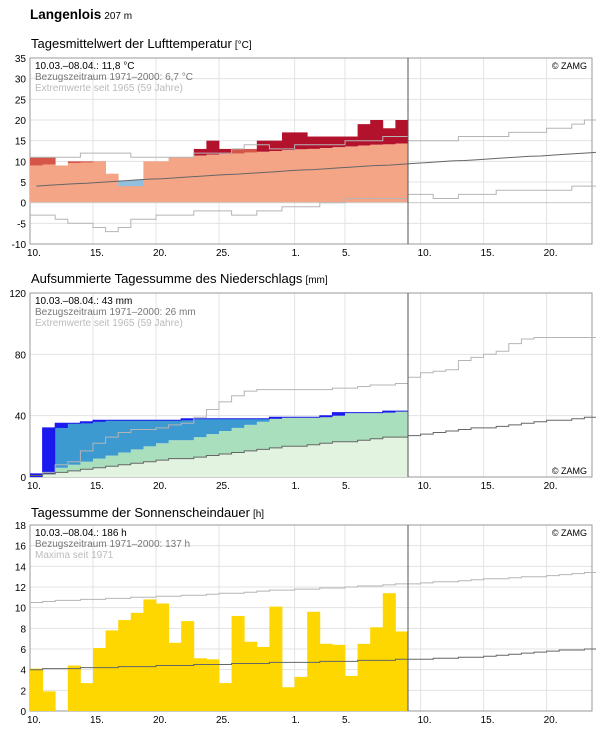 Image resolution: width=596 pixels, height=729 pixels. What do you see at coordinates (21, 567) in the screenshot?
I see `y-tick-label: 14` at bounding box center [21, 567].